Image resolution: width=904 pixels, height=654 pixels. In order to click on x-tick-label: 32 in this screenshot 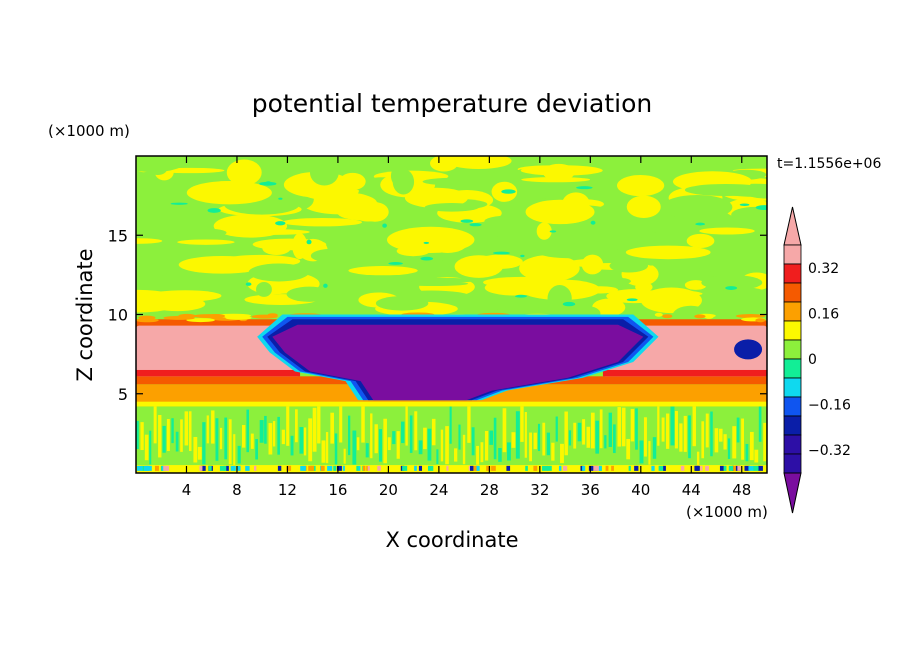, I will do `click(539, 490)`.